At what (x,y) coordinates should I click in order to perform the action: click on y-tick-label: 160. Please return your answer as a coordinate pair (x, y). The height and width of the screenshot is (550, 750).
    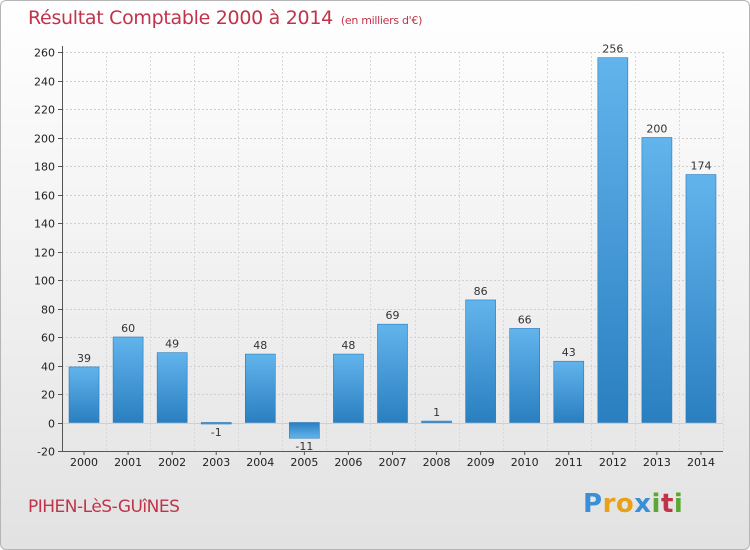
    Looking at the image, I should click on (44, 196).